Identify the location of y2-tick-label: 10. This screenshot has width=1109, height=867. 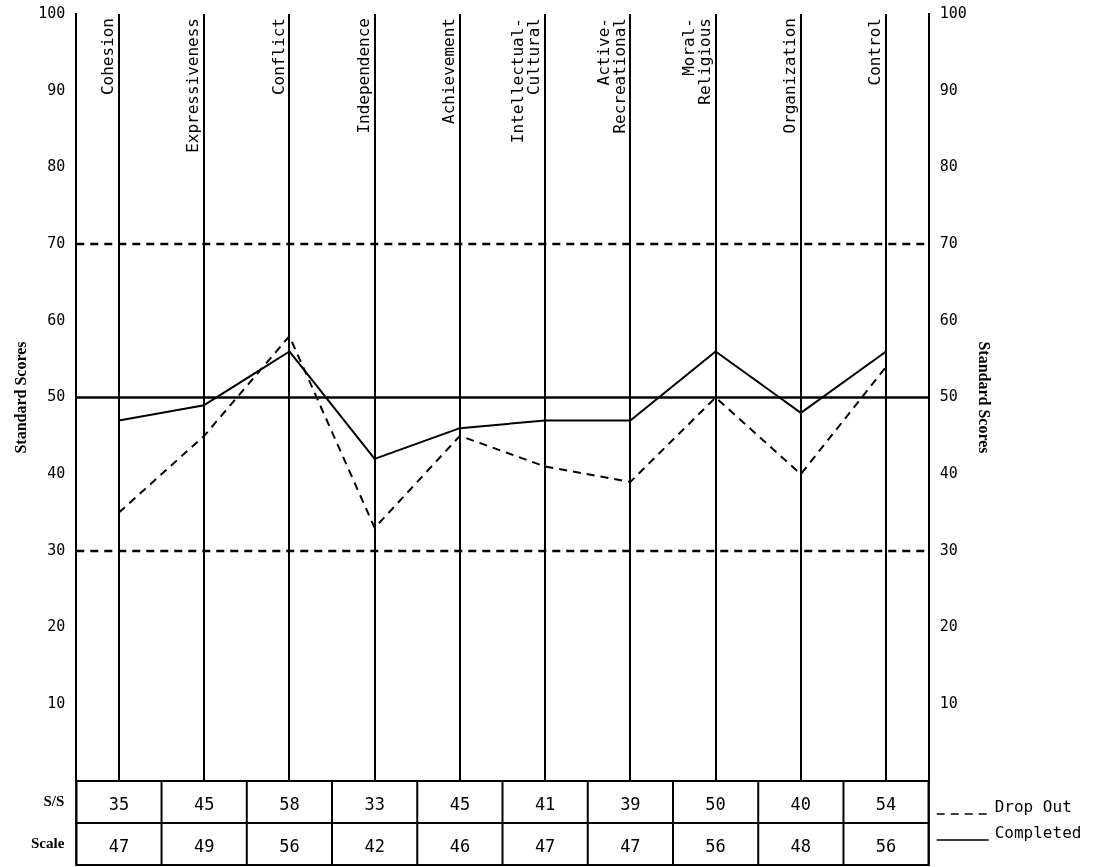
(948, 703).